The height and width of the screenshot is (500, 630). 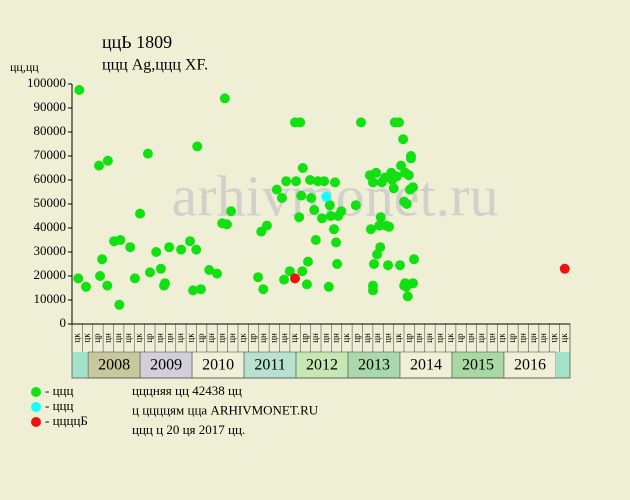 What do you see at coordinates (80, 365) in the screenshot?
I see `year-edge` at bounding box center [80, 365].